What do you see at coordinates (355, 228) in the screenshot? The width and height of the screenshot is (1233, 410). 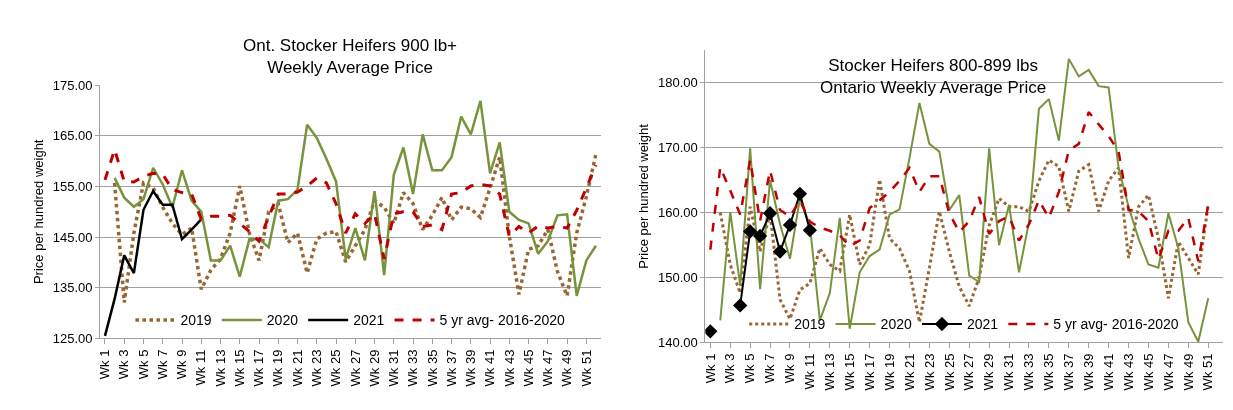 I see `line-series` at bounding box center [355, 228].